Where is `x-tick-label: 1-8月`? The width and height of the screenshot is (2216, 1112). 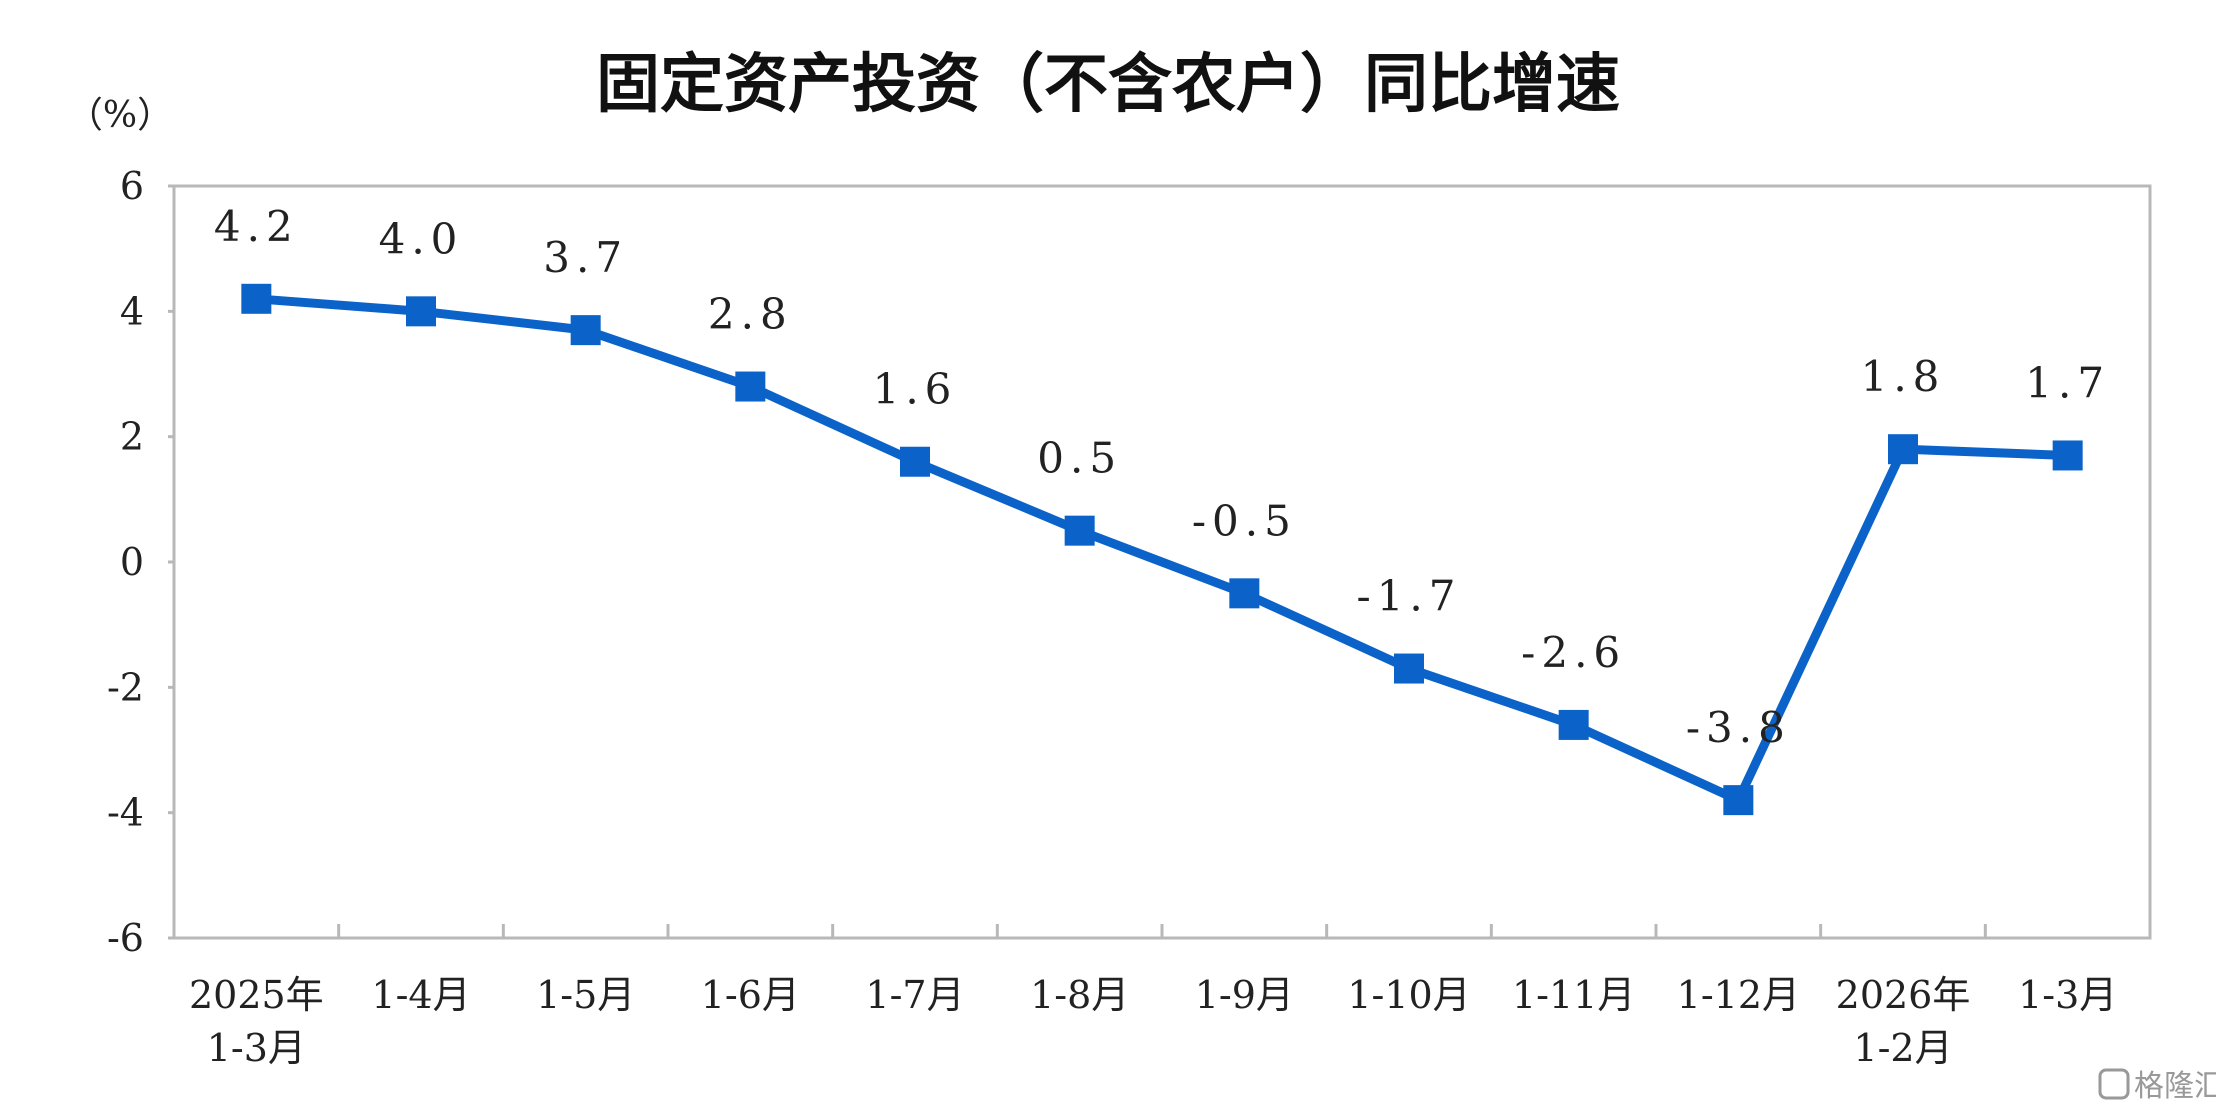
x-tick-label: 1-8月 is located at coordinates (1079, 995).